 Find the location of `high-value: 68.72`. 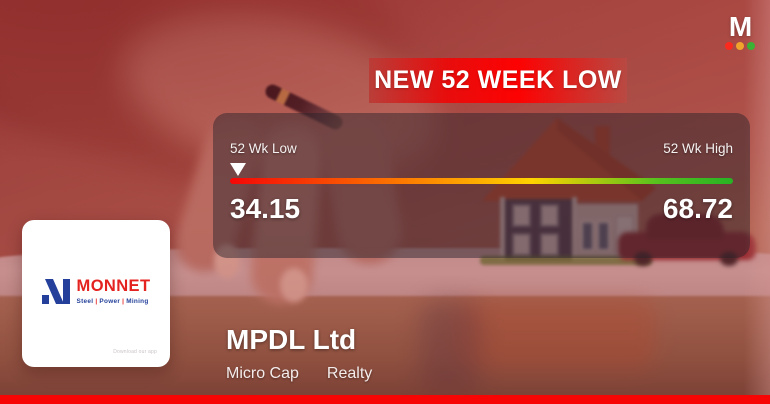

high-value: 68.72 is located at coordinates (697, 208).